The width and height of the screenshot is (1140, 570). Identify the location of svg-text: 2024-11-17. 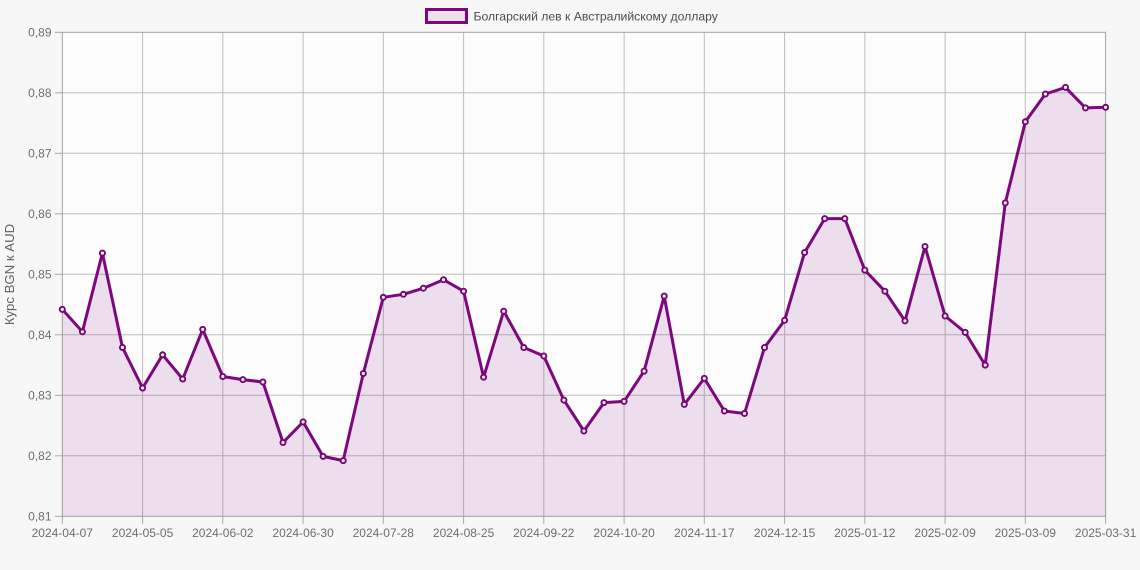
(704, 533).